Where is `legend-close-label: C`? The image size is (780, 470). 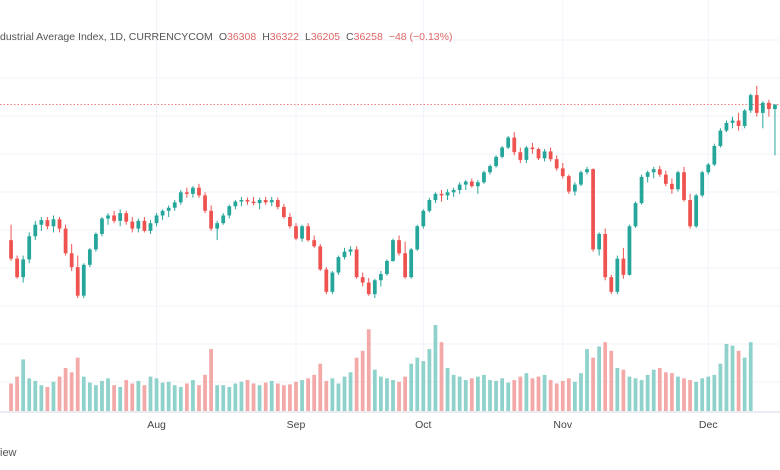
legend-close-label: C is located at coordinates (350, 37).